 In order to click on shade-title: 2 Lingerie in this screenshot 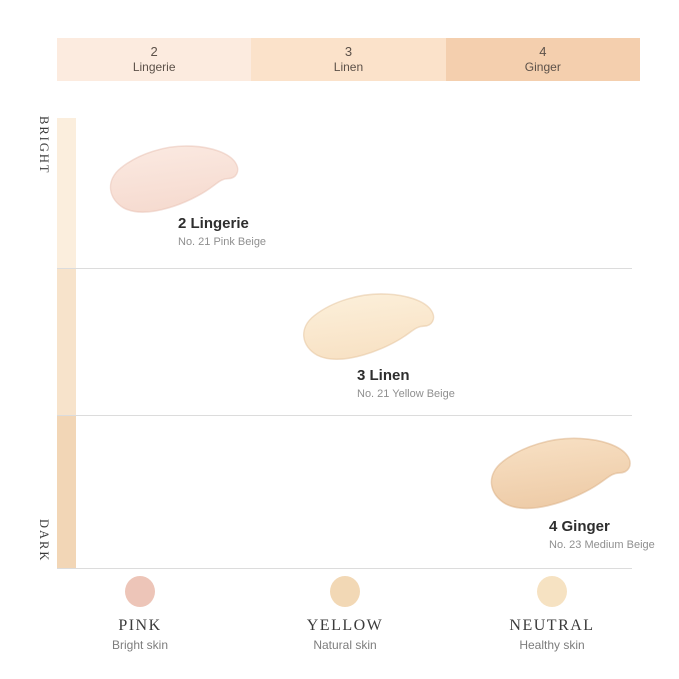, I will do `click(213, 223)`.